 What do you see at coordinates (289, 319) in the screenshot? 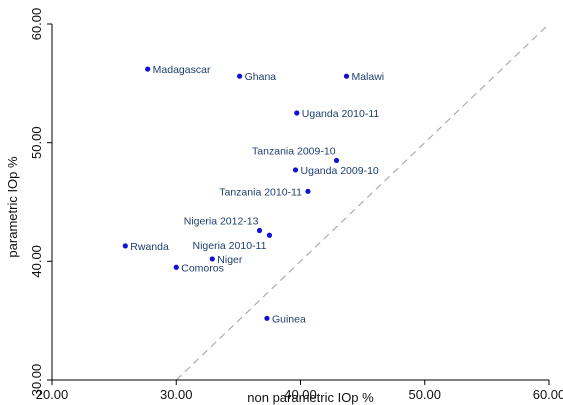
I see `data-point-label: Guinea` at bounding box center [289, 319].